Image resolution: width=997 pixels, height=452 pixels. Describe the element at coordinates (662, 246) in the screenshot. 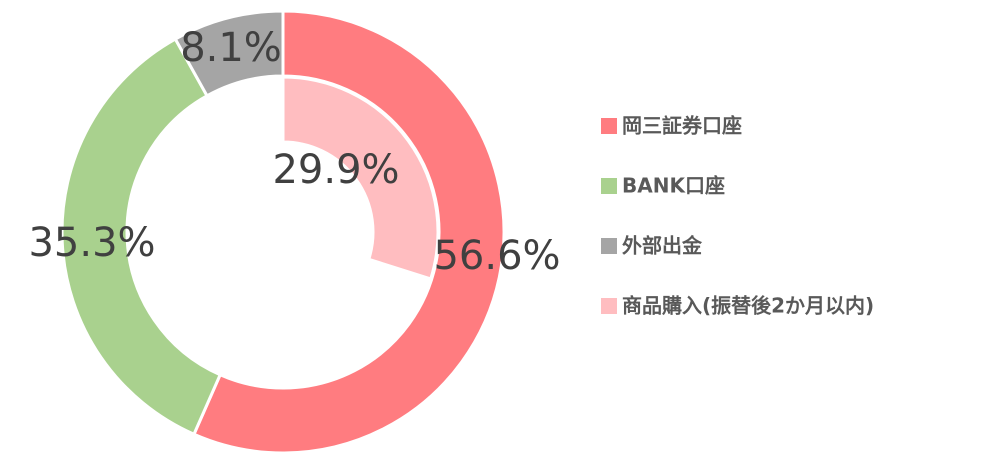

I see `legend-label: 外部出金` at that location.